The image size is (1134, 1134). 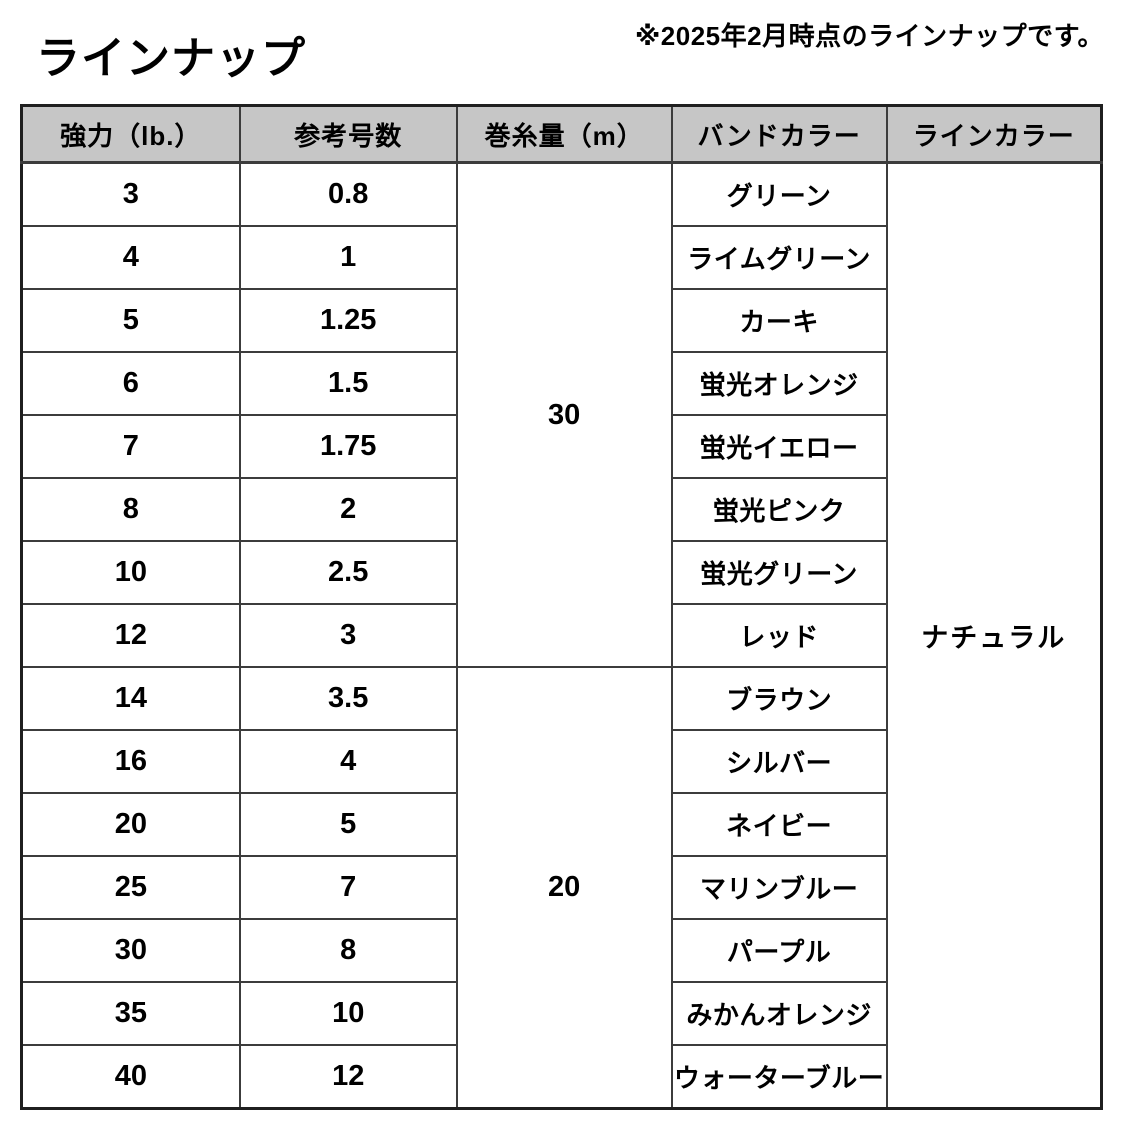 I want to click on cell-size: 1.25, so click(x=348, y=320).